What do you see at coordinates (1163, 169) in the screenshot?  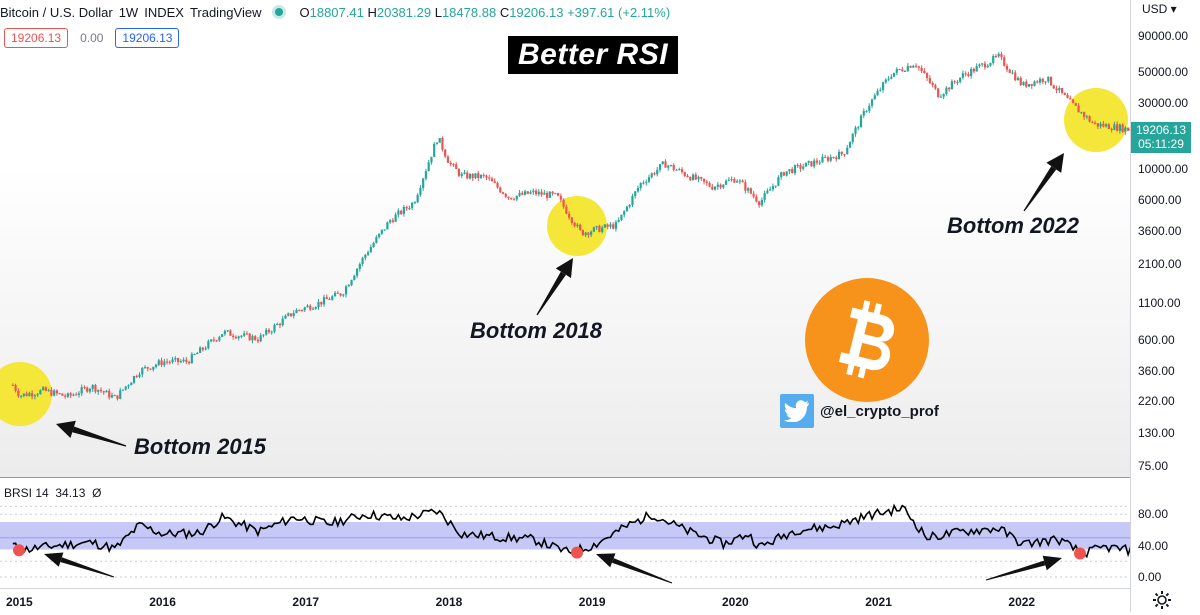 I see `price-axis-label: 10000.00` at bounding box center [1163, 169].